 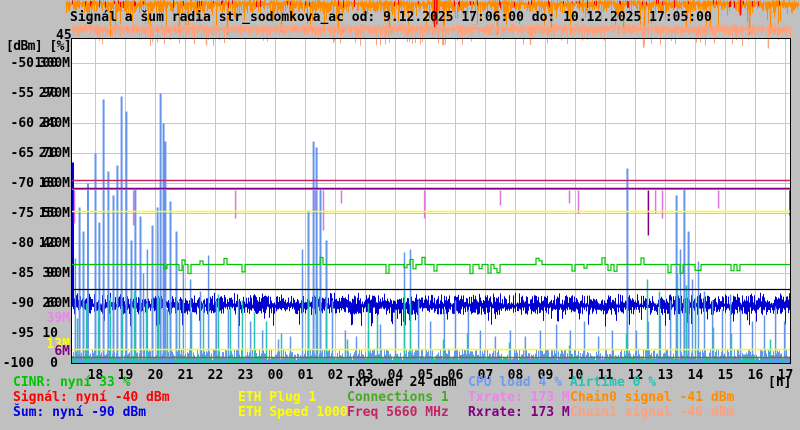 What do you see at coordinates (50, 273) in the screenshot?
I see `y-tick-pct: 30` at bounding box center [50, 273].